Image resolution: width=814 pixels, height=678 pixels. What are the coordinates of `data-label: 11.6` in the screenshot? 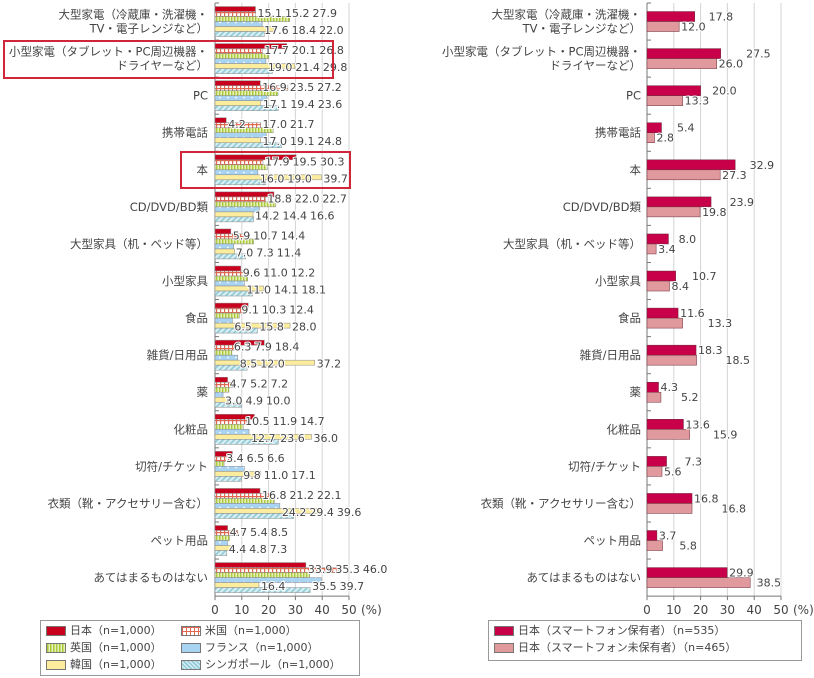 It's located at (692, 313).